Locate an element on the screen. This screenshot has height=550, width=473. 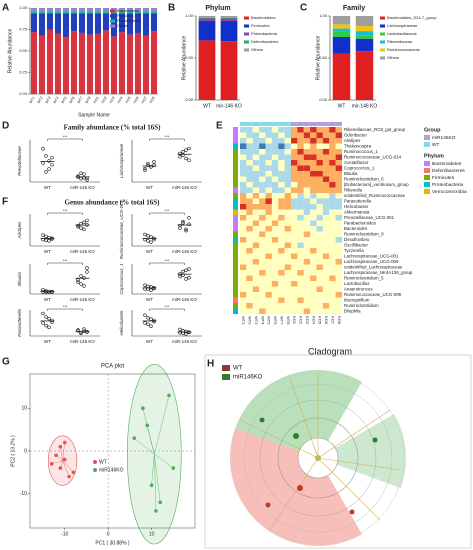
row-label: Ruminococcaceae_UCG-009 is located at coordinates (373, 294).